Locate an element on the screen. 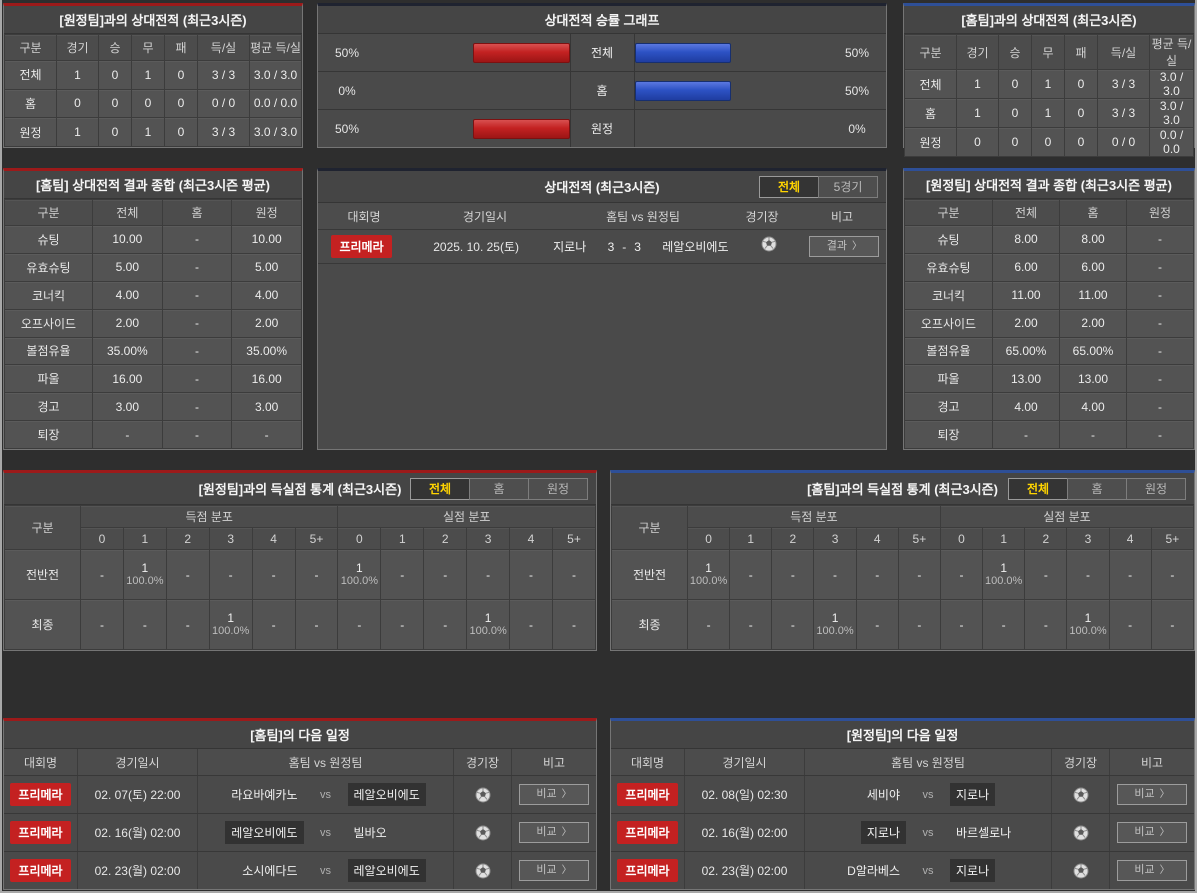 This screenshot has height=893, width=1197. column-header: 대회명 is located at coordinates (648, 762).